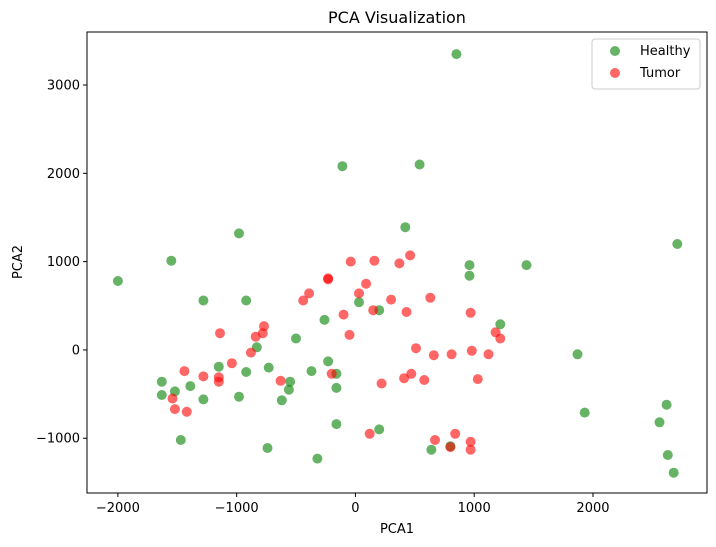  I want to click on y-axis-label: PCA2, so click(18, 262).